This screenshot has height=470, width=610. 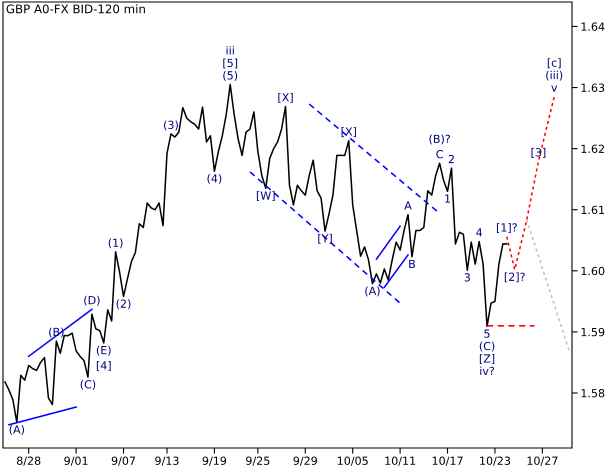 I want to click on annotation: A, so click(x=408, y=205).